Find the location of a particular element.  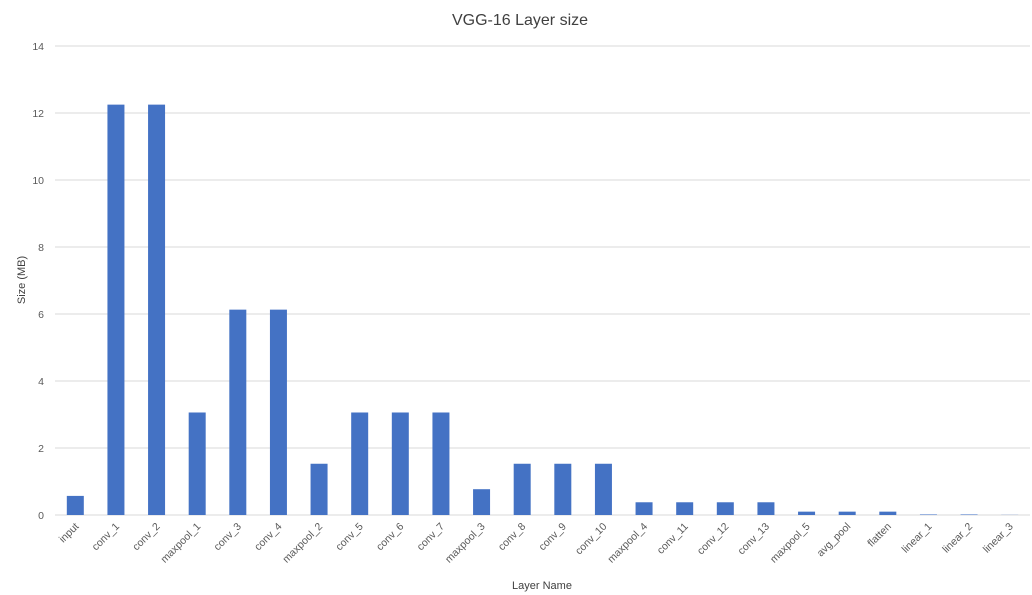

x-tick-label: maxpool_5 is located at coordinates (790, 543).